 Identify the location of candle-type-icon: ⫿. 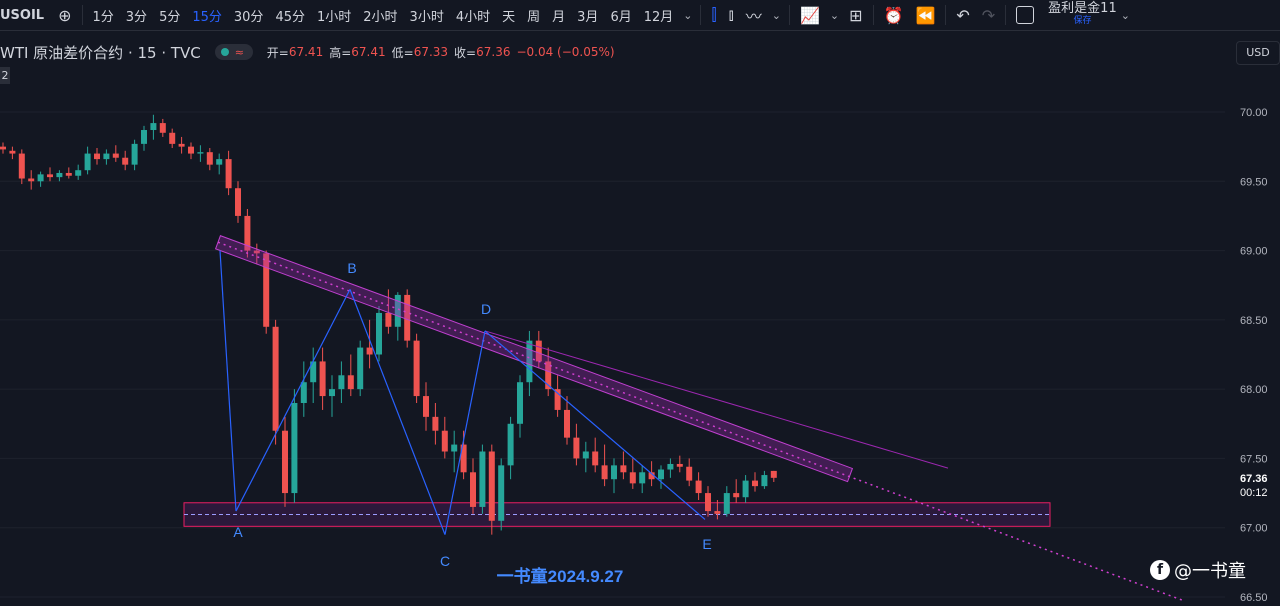
(714, 14).